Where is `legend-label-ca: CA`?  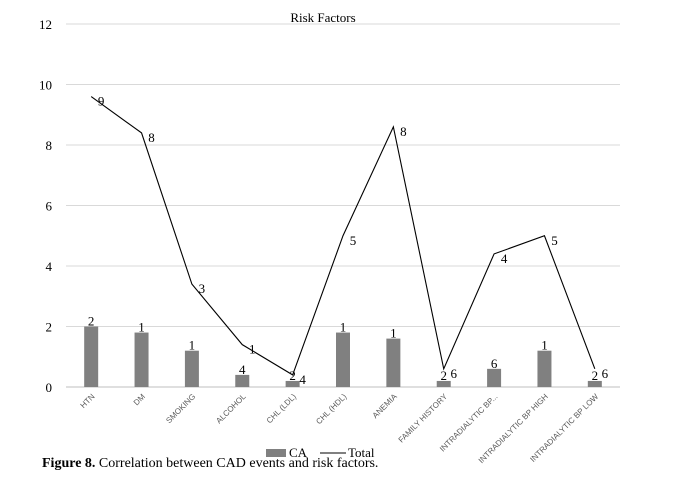 legend-label-ca: CA is located at coordinates (298, 452).